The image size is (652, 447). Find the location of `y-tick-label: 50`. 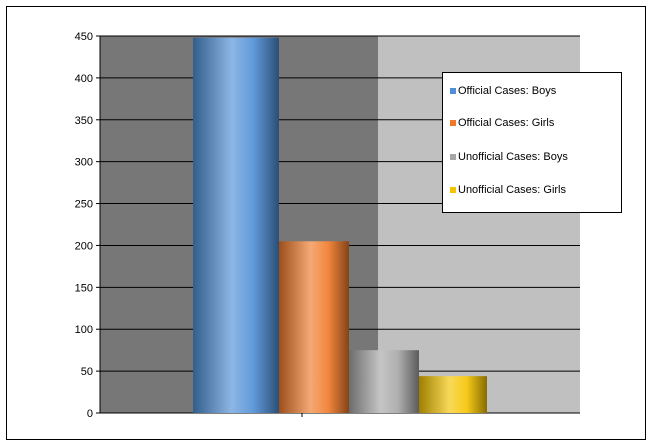

y-tick-label: 50 is located at coordinates (87, 372).